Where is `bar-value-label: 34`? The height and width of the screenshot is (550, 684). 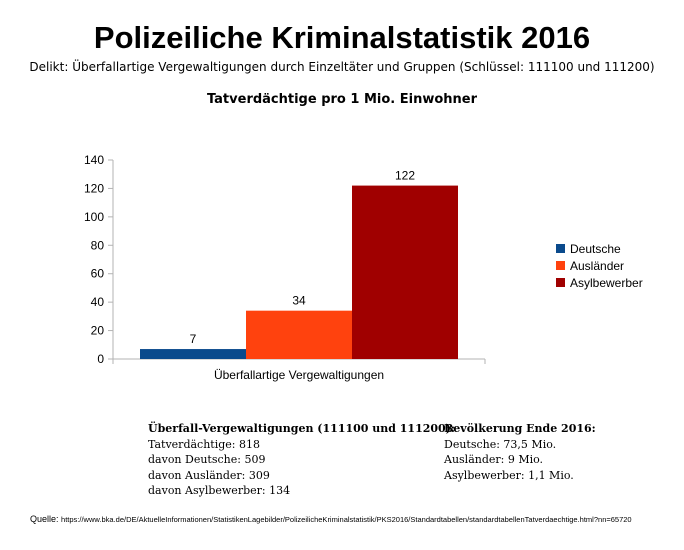 bar-value-label: 34 is located at coordinates (299, 301).